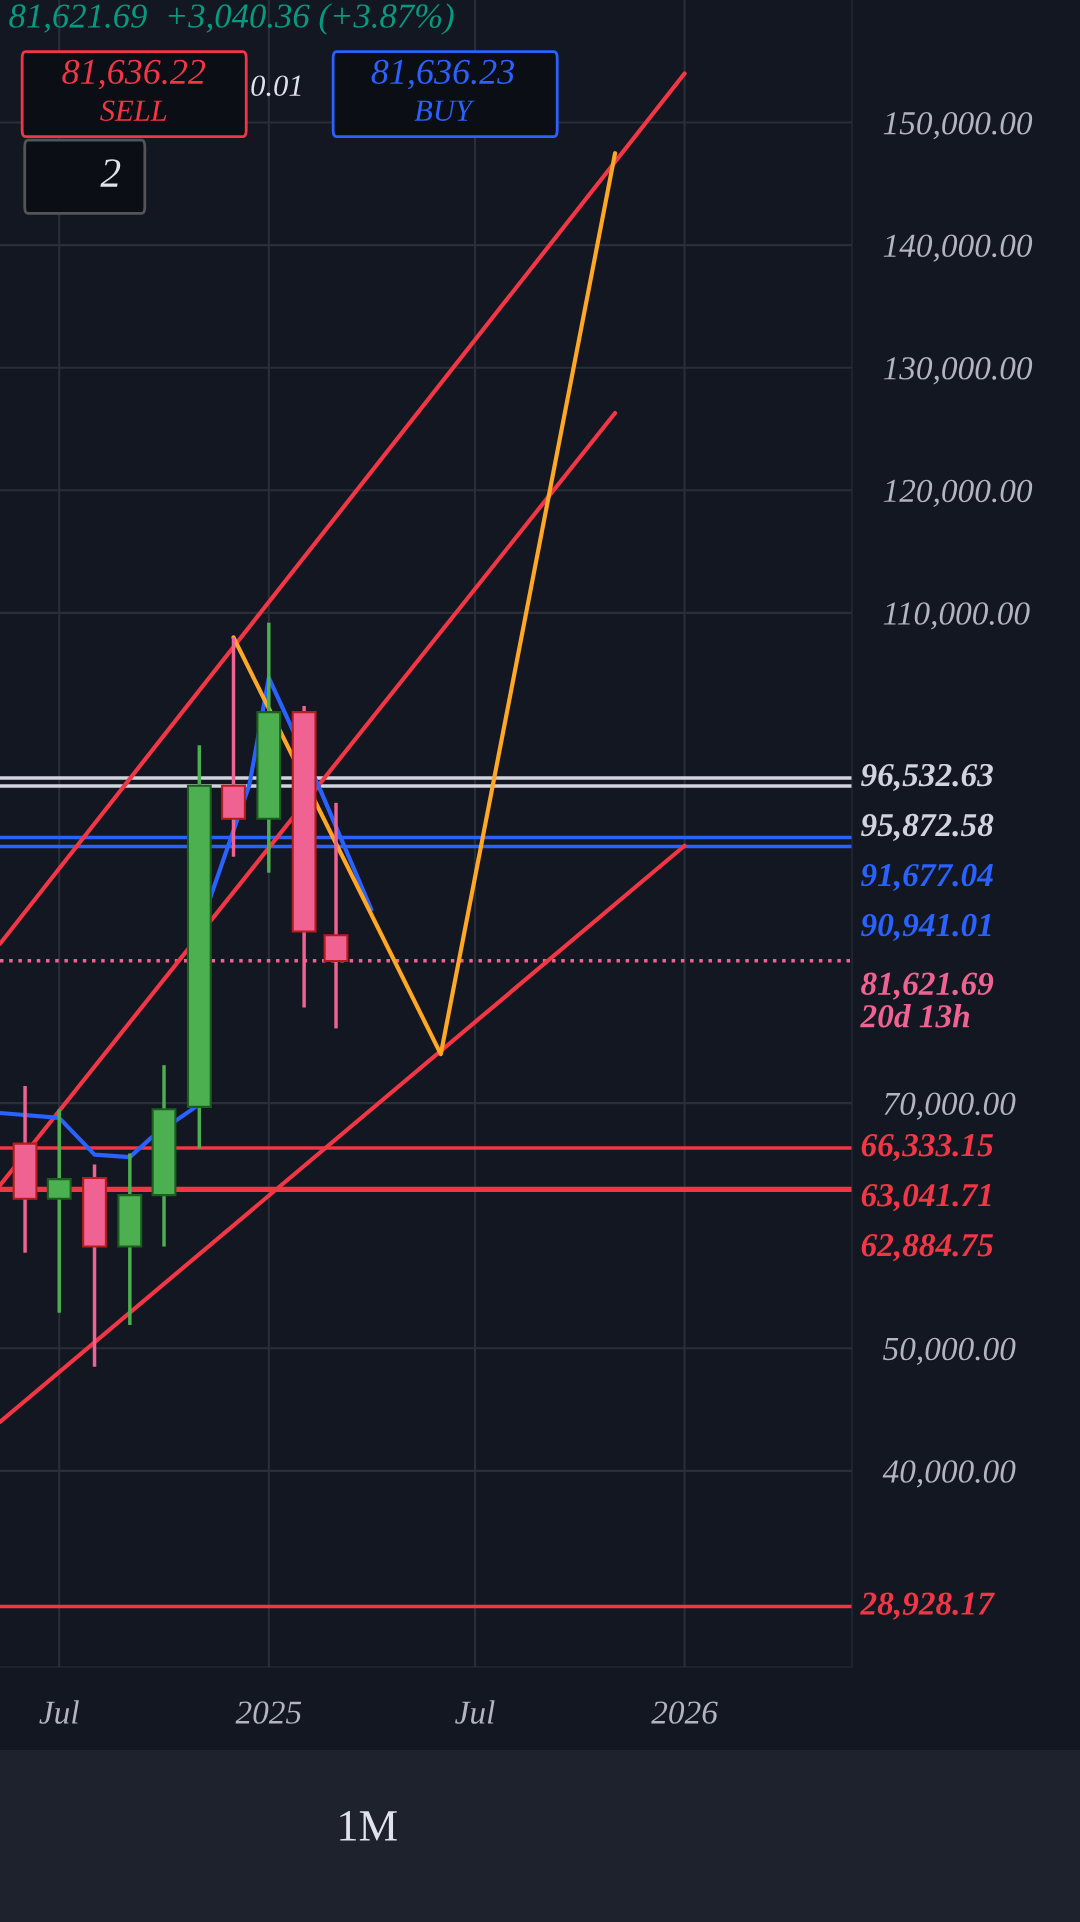  What do you see at coordinates (956, 616) in the screenshot?
I see `y-tick-label: 110,000.00` at bounding box center [956, 616].